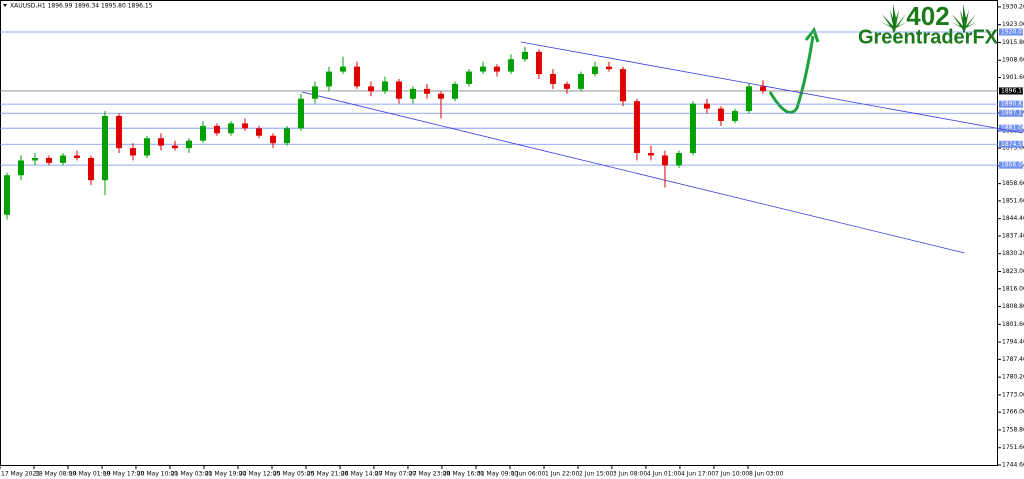 Image resolution: width=1024 pixels, height=479 pixels. I want to click on current-price-label: 1896.15, so click(1012, 90).